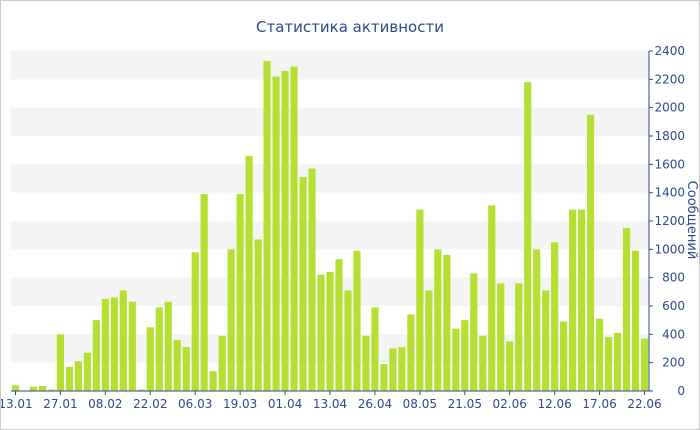 Image resolution: width=700 pixels, height=430 pixels. I want to click on y-tick-label: 800, so click(673, 278).